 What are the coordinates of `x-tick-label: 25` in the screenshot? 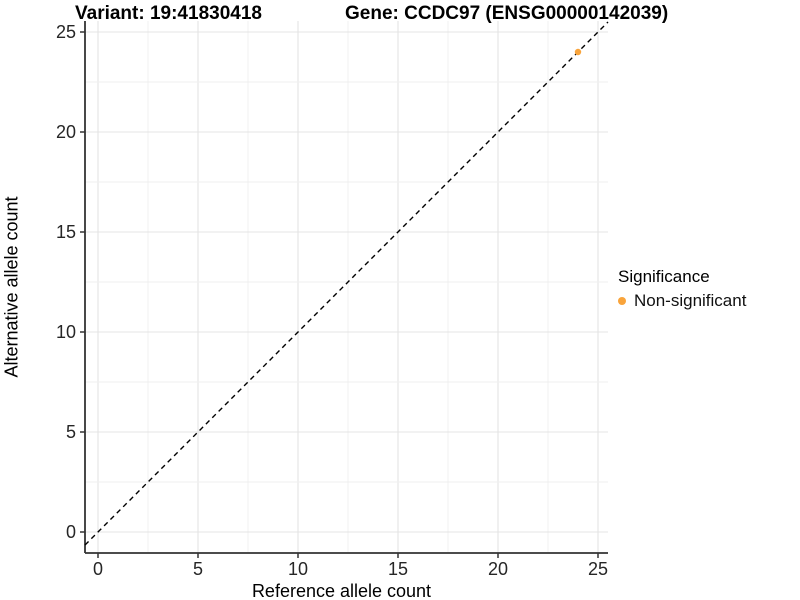 It's located at (598, 569).